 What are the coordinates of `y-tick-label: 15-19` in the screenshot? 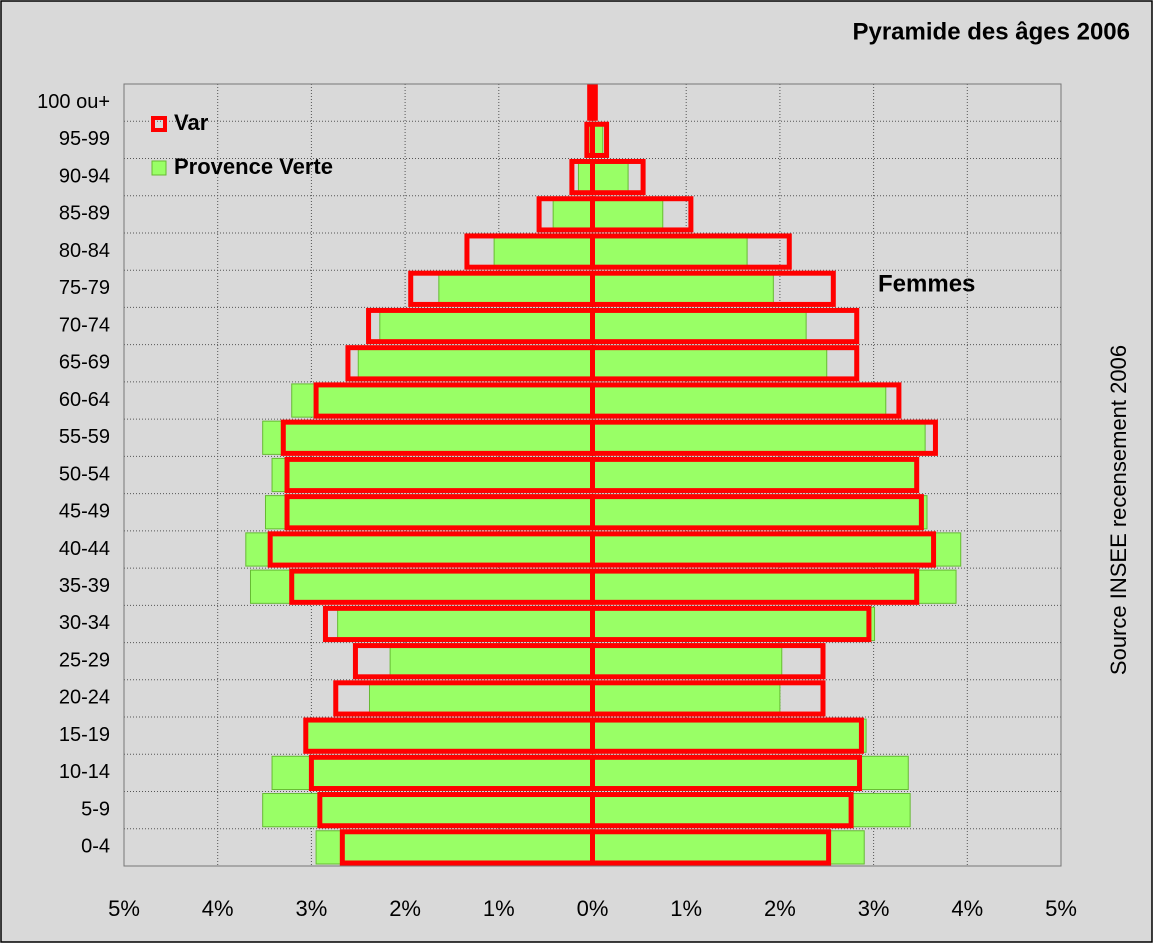 It's located at (84, 735).